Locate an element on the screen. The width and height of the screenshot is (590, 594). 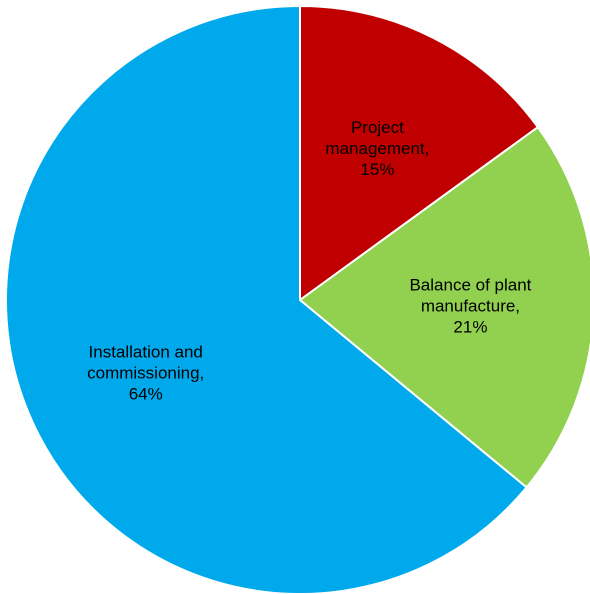
slice-label-line: Balance of plant is located at coordinates (470, 284).